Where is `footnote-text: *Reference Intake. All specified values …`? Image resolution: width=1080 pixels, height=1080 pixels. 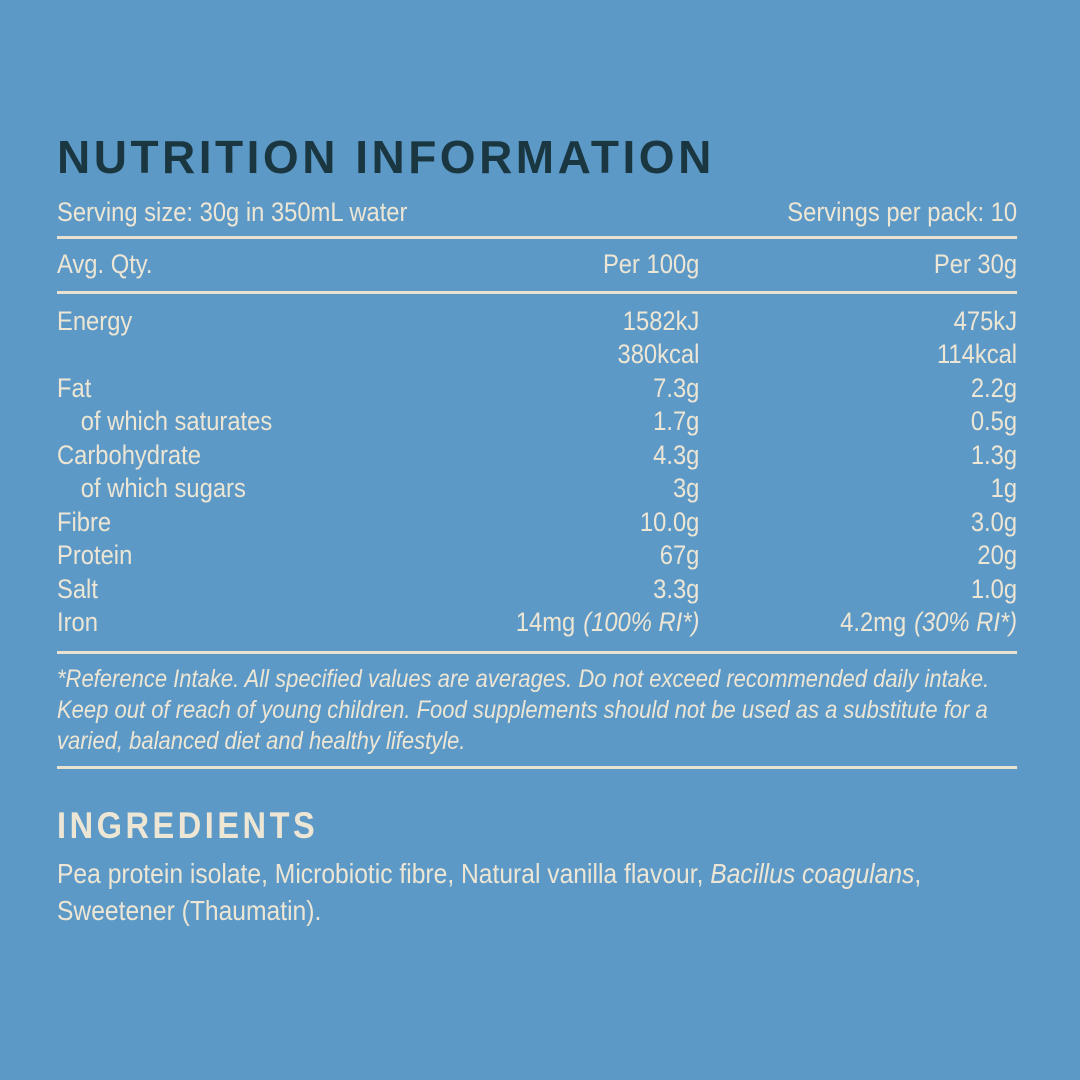 footnote-text: *Reference Intake. All specified values … is located at coordinates (523, 709).